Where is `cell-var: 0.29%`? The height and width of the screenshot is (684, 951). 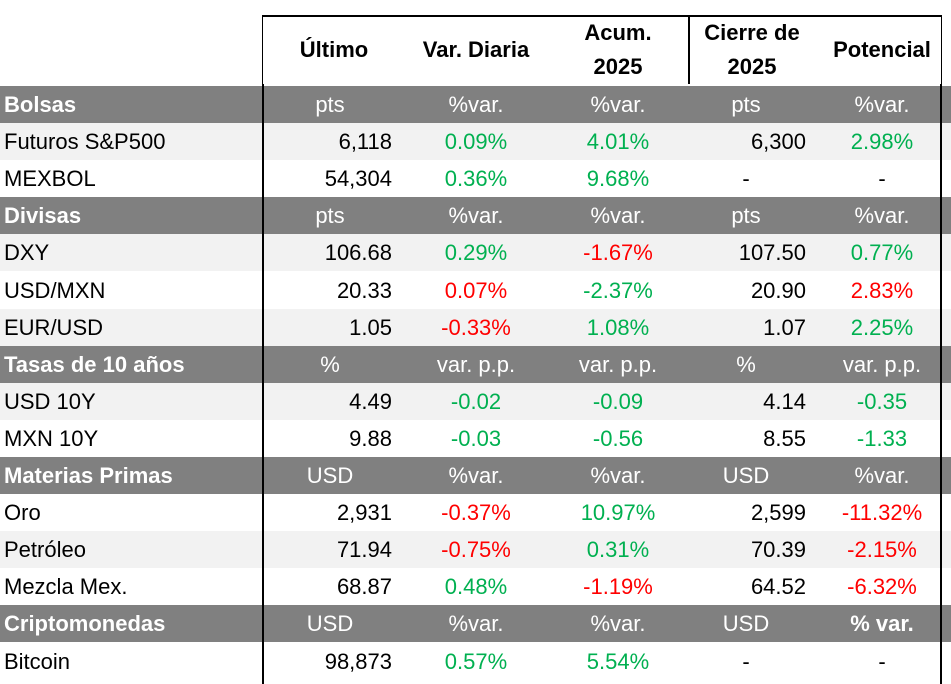 cell-var: 0.29% is located at coordinates (476, 253).